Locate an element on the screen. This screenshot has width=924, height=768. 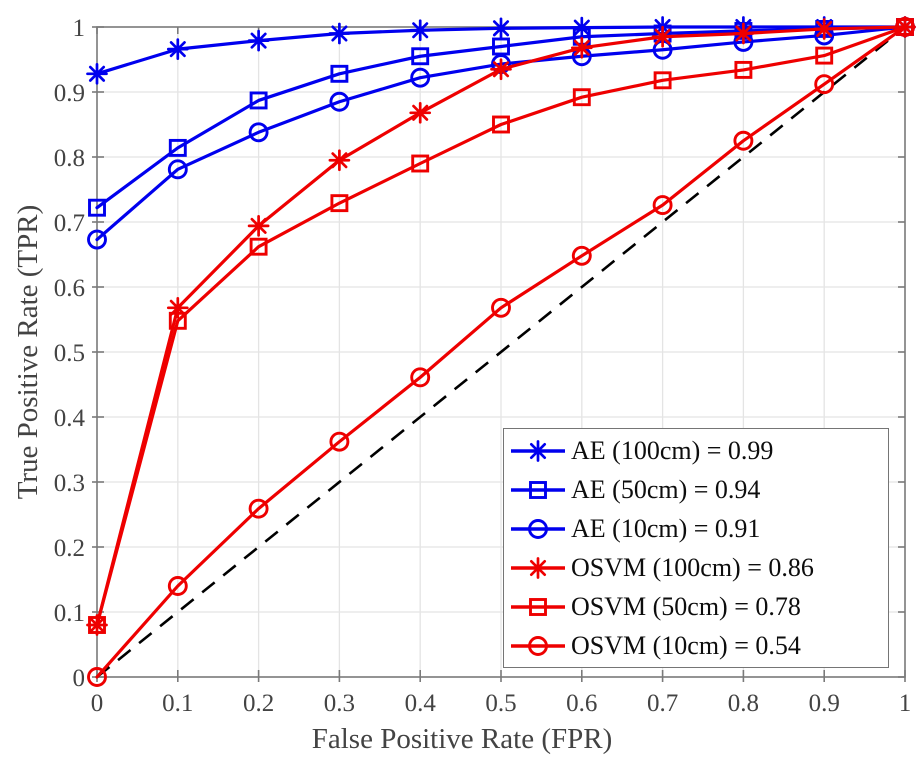
x-tick-label: 0.6 is located at coordinates (581, 703).